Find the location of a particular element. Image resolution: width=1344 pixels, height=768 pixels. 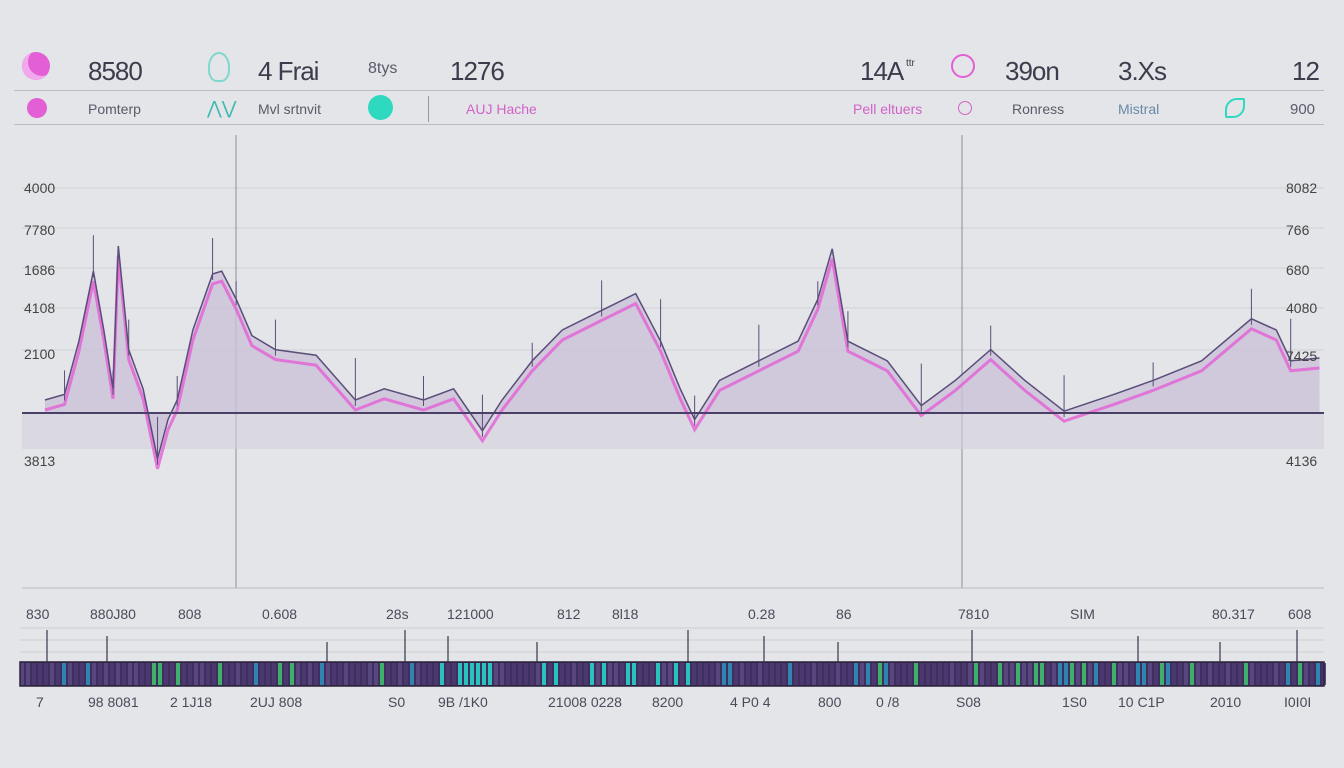

y-tick-left: 4000 is located at coordinates (40, 188).